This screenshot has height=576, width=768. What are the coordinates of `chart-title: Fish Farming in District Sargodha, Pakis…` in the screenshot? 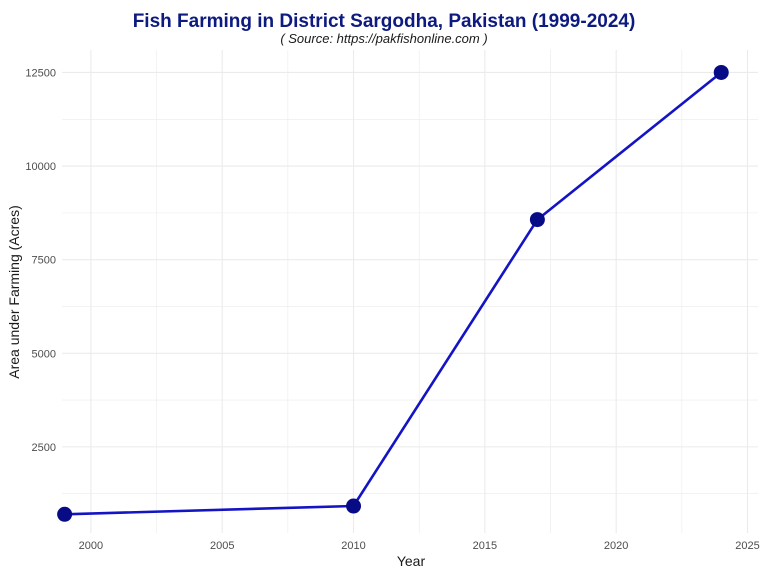 It's located at (384, 21).